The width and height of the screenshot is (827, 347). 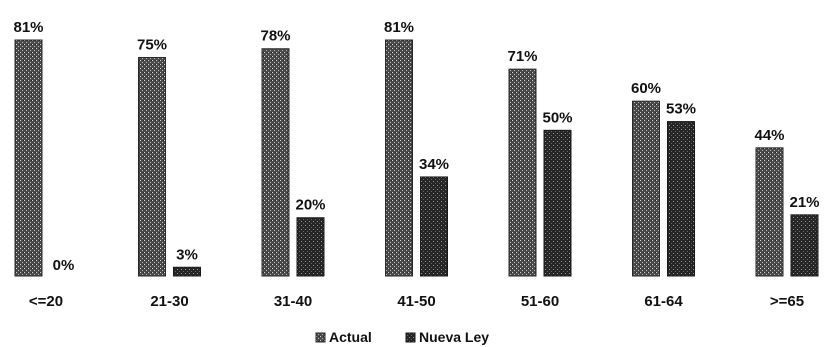 I want to click on data-label-actual-51-60: 71%, so click(x=522, y=56).